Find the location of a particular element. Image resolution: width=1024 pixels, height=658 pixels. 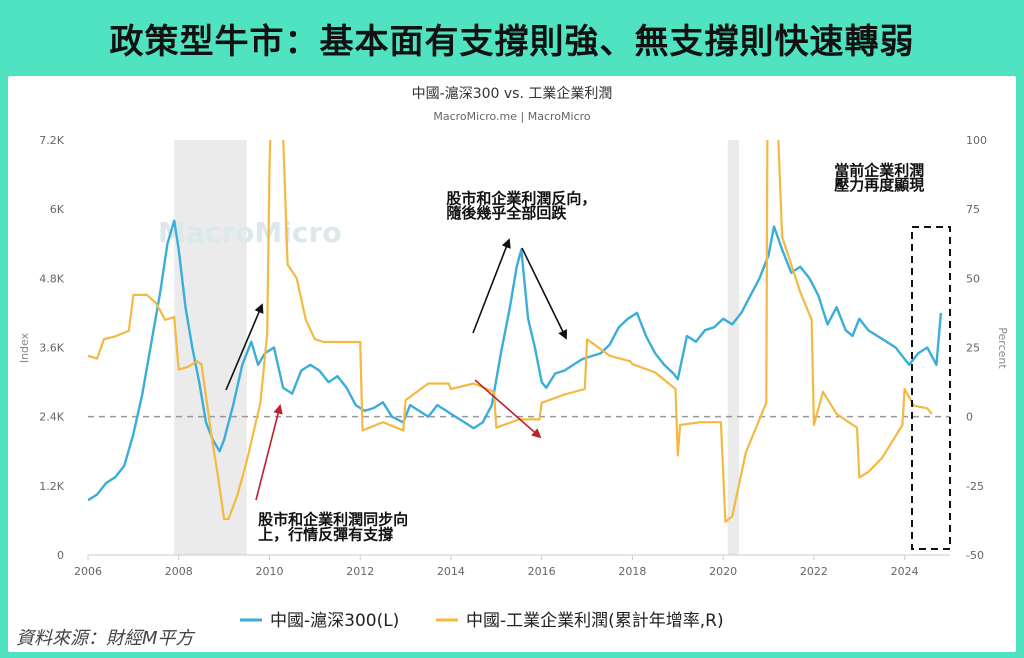

x-tick-label: 2006 is located at coordinates (88, 571).